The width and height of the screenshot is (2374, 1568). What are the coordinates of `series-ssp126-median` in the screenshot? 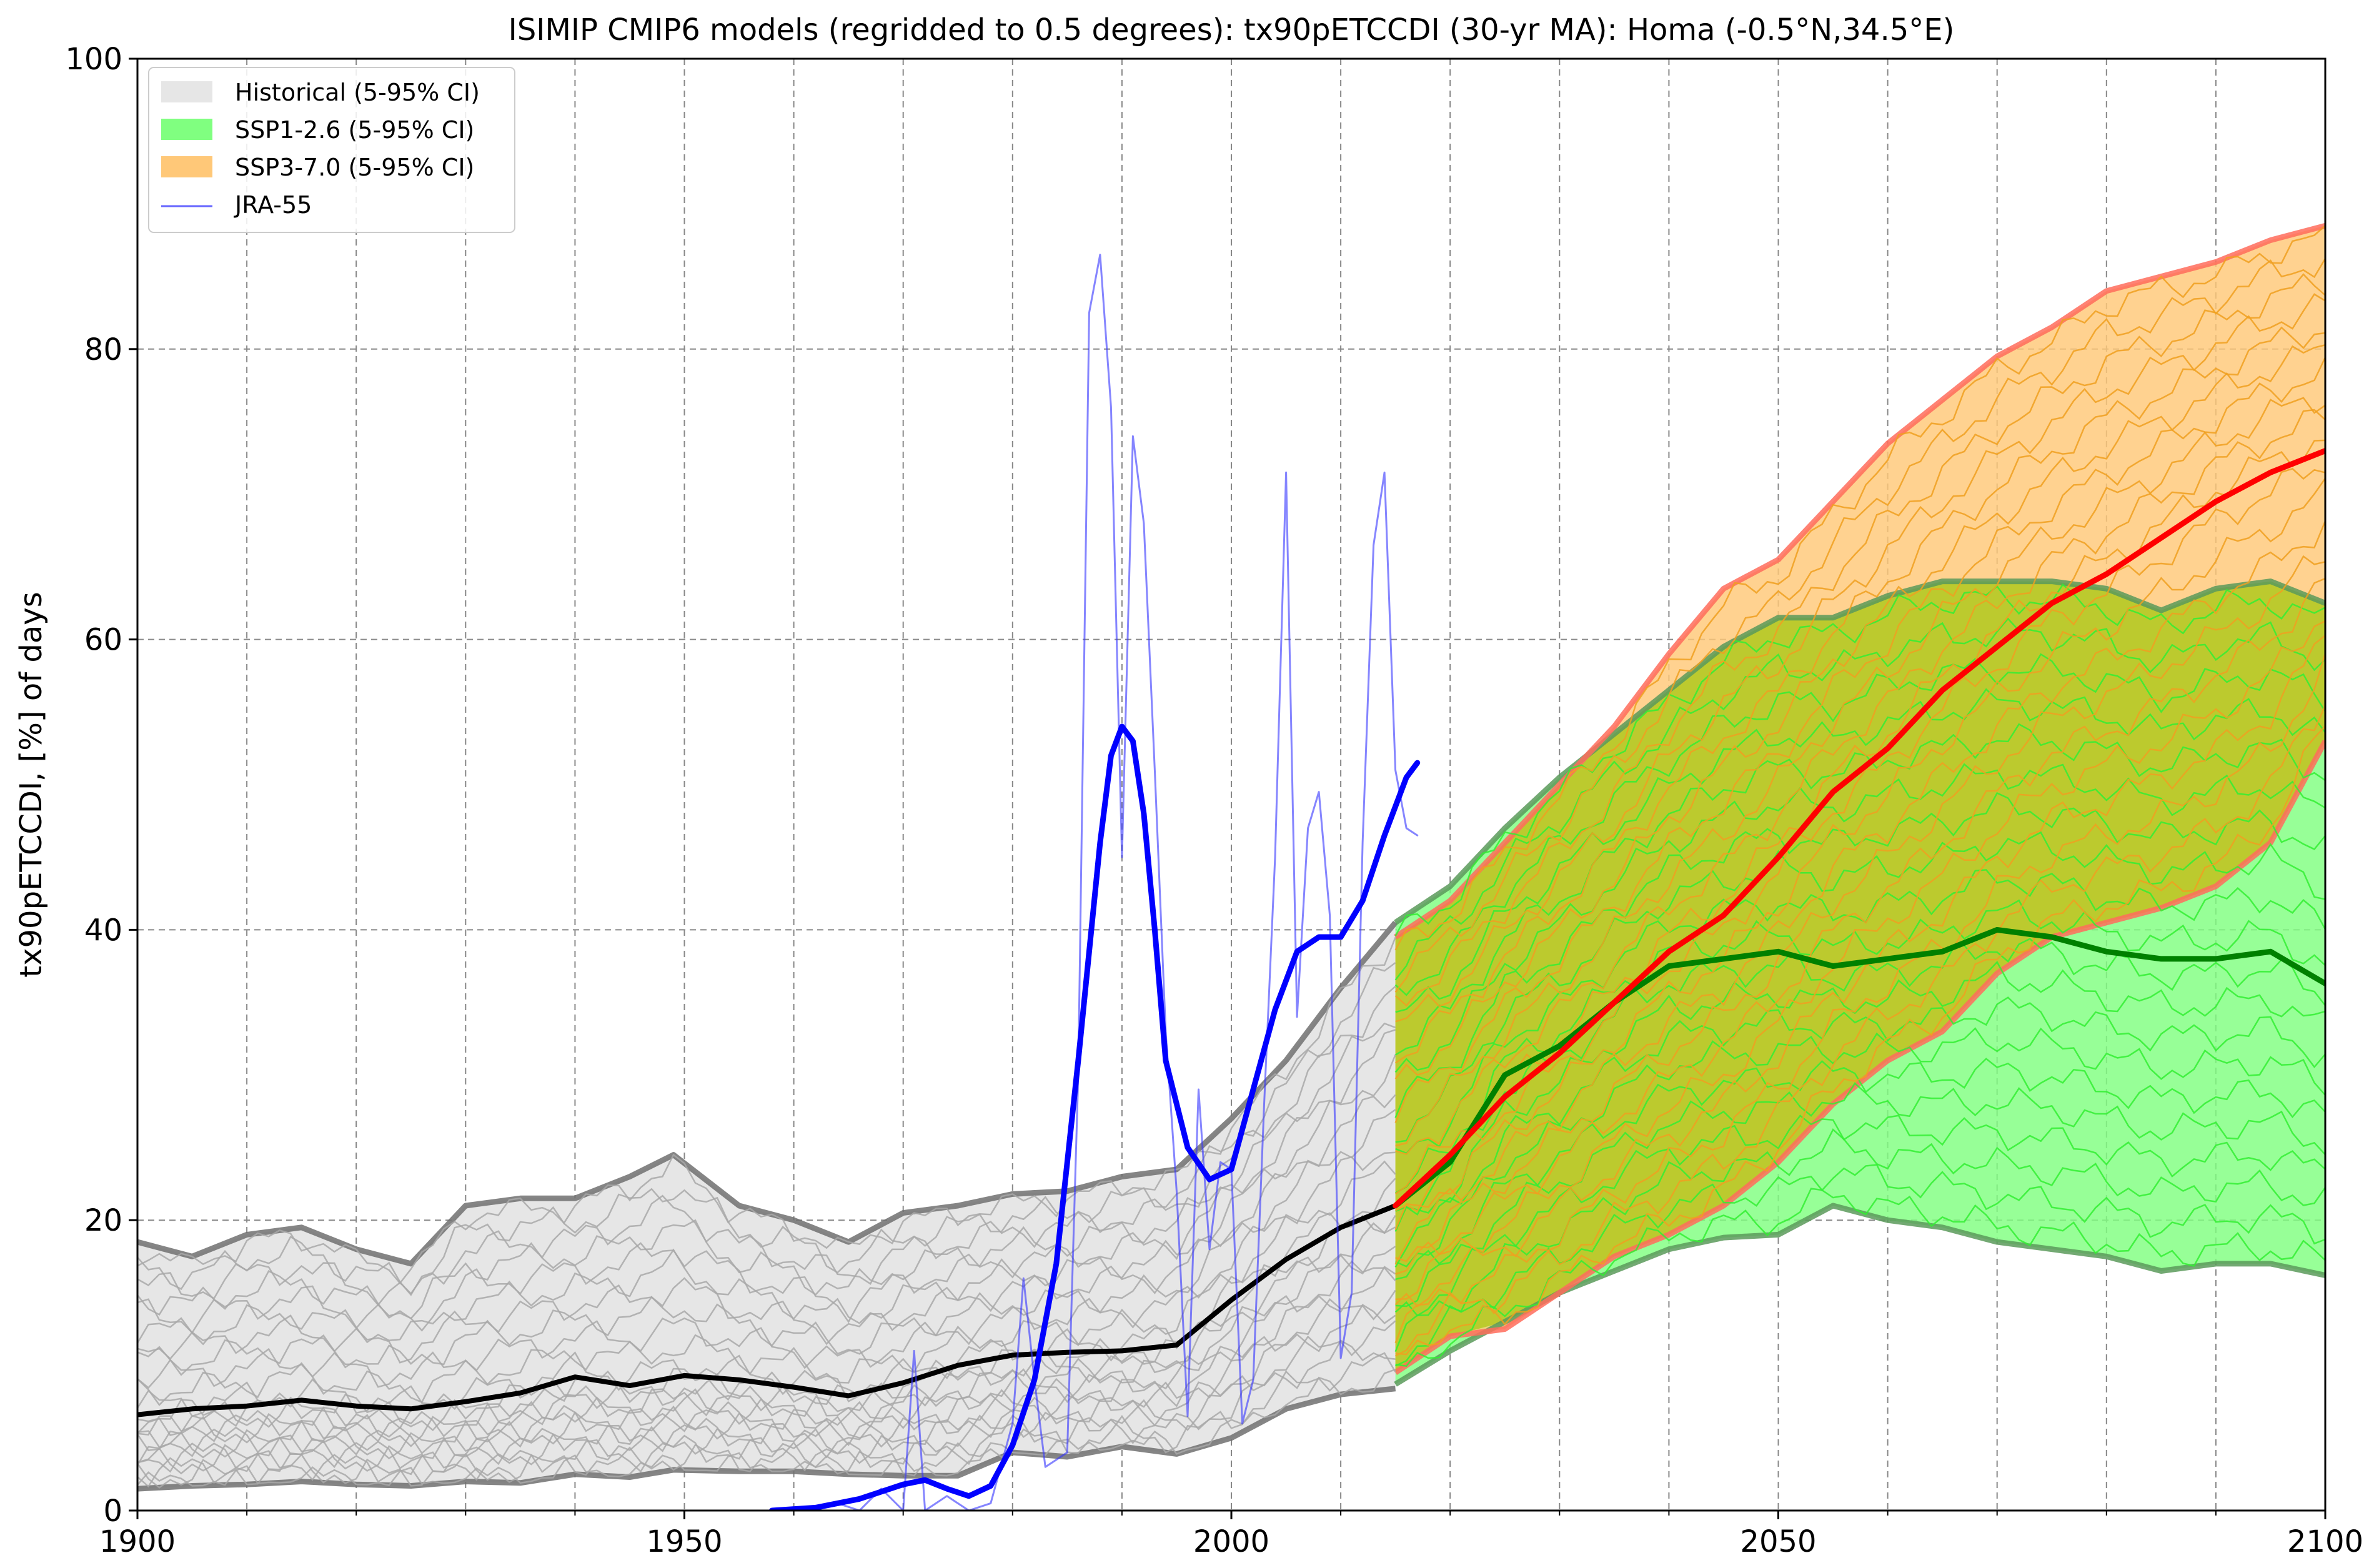 It's located at (1859, 1067).